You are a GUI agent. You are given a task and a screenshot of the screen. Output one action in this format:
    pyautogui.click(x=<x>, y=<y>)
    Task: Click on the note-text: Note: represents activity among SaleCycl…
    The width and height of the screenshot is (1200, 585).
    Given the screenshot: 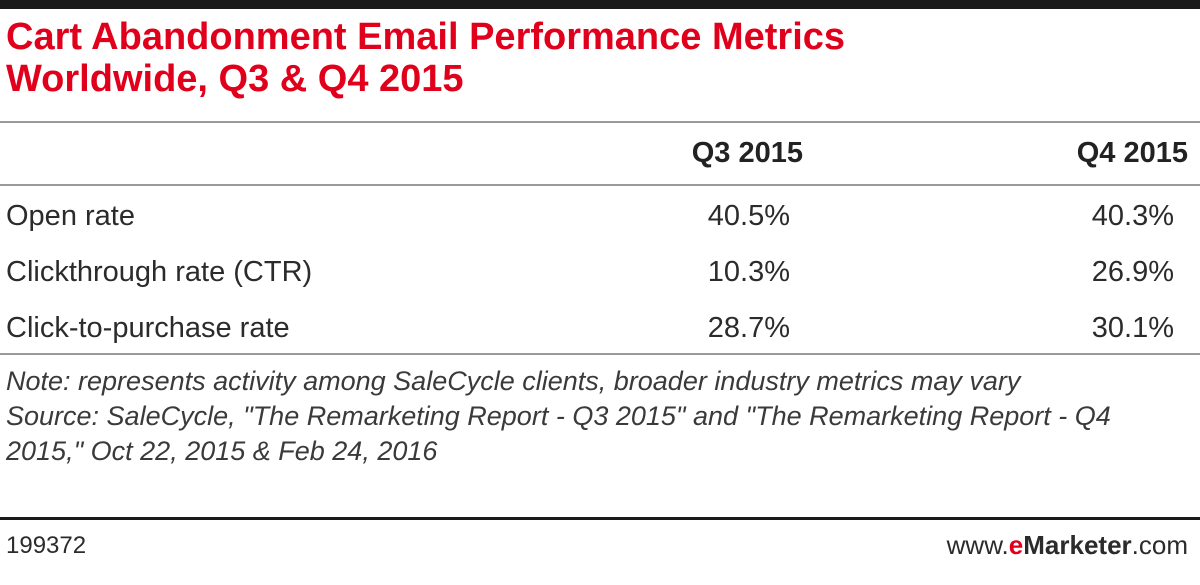 What is the action you would take?
    pyautogui.click(x=513, y=381)
    